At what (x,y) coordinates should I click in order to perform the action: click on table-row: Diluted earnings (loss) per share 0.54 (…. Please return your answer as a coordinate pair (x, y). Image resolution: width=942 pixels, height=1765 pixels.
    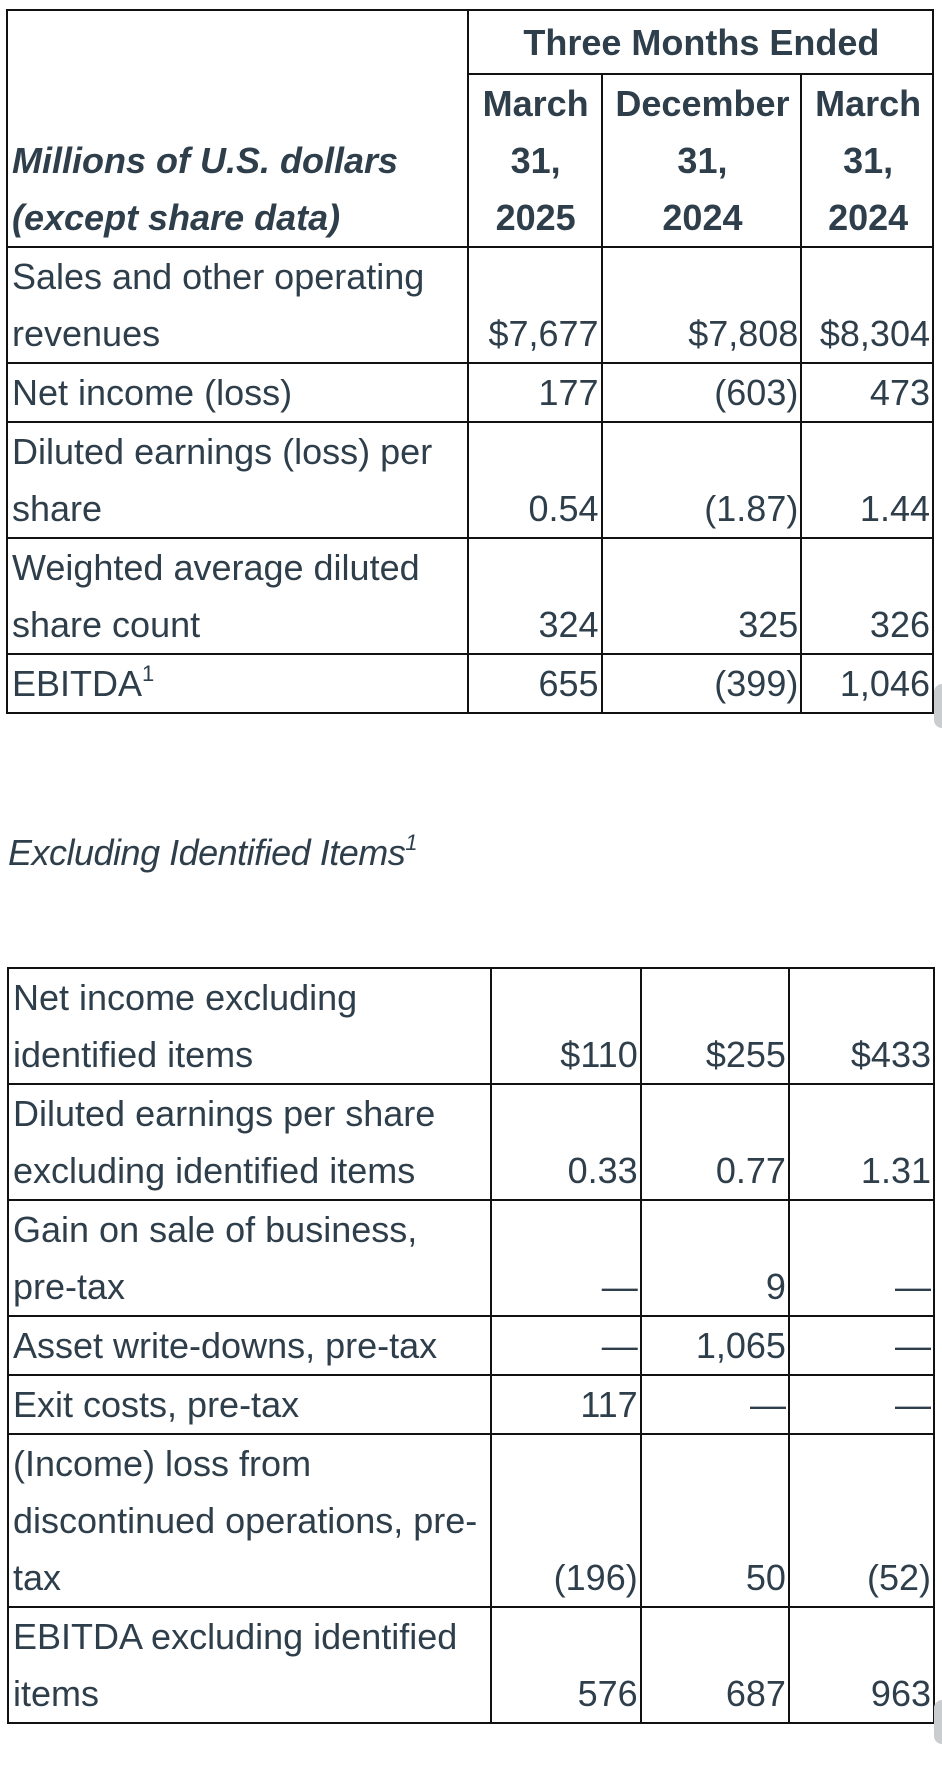
    Looking at the image, I should click on (470, 480).